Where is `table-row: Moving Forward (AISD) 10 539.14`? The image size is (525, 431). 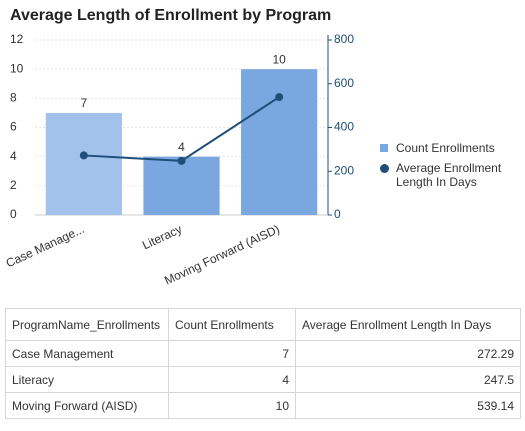 table-row: Moving Forward (AISD) 10 539.14 is located at coordinates (263, 405).